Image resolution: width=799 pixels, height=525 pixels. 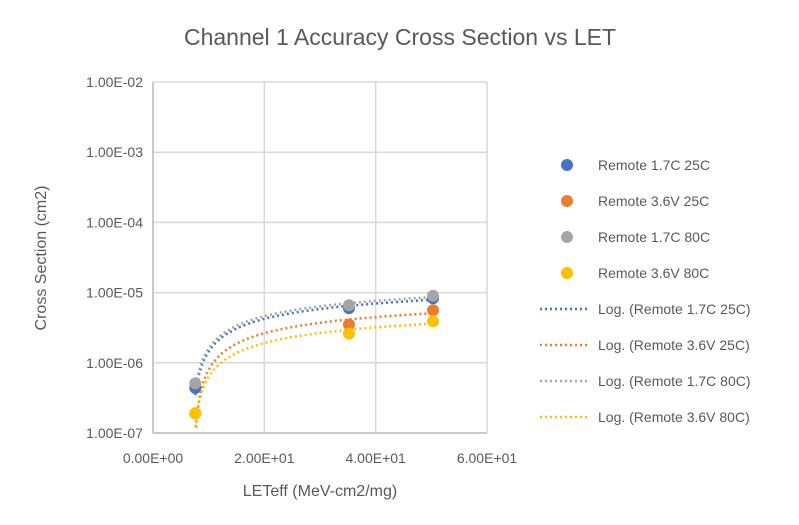 What do you see at coordinates (153, 458) in the screenshot?
I see `x-tick-label: 0.00E+00` at bounding box center [153, 458].